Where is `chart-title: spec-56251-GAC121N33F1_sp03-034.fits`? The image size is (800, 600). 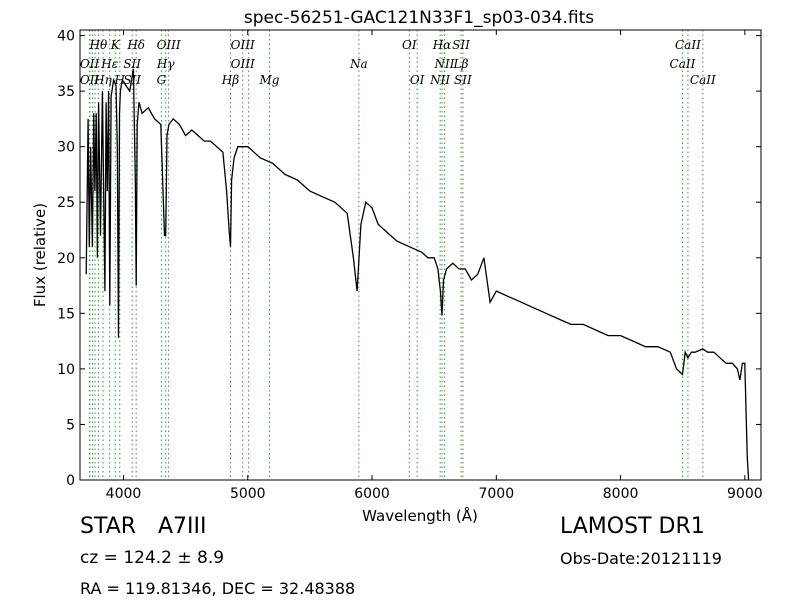
chart-title: spec-56251-GAC121N33F1_sp03-034.fits is located at coordinates (419, 18).